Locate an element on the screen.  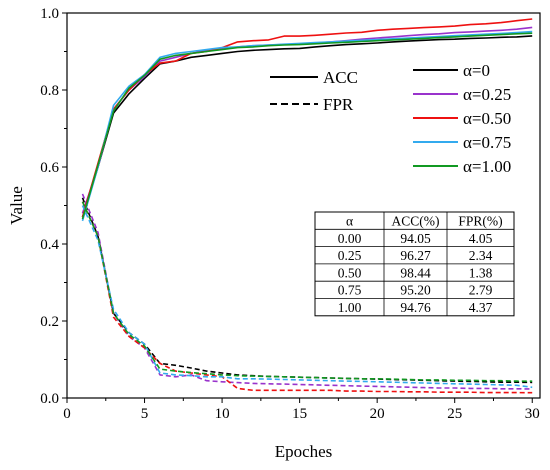
style-legend-label: ACC is located at coordinates (340, 77).